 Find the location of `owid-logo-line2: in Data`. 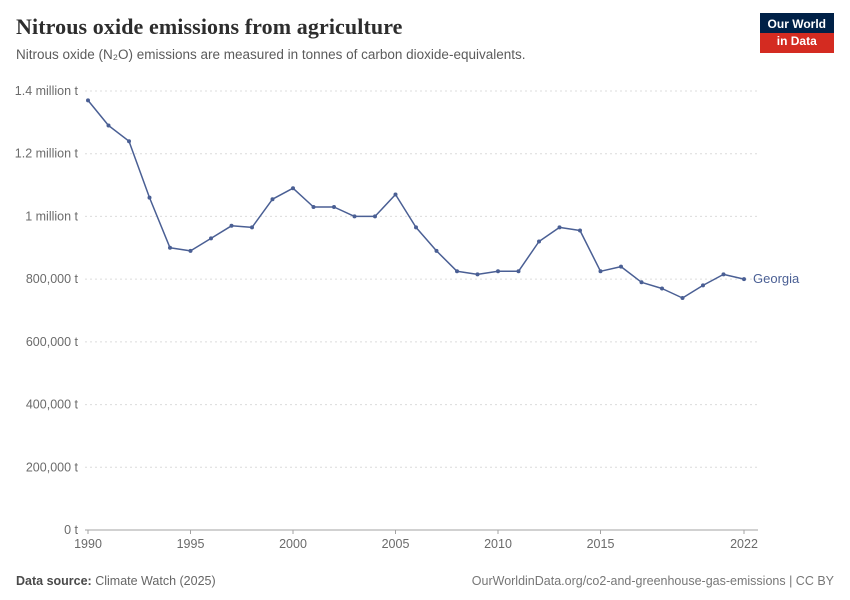

owid-logo-line2: in Data is located at coordinates (796, 43).